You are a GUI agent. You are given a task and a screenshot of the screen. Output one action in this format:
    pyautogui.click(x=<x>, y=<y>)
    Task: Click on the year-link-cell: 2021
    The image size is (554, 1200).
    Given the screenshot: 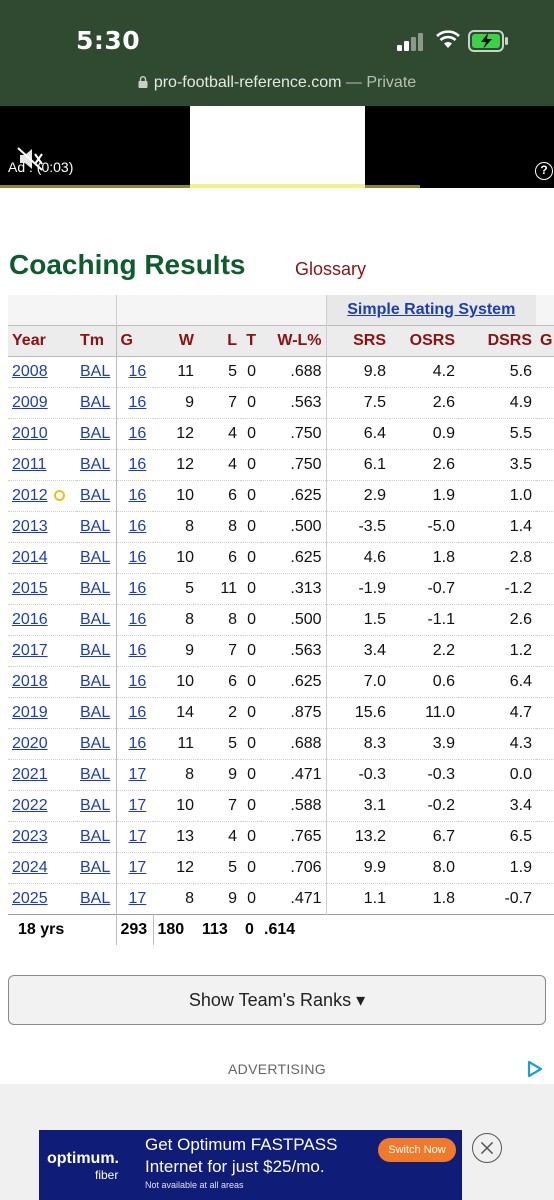 What is the action you would take?
    pyautogui.click(x=42, y=775)
    